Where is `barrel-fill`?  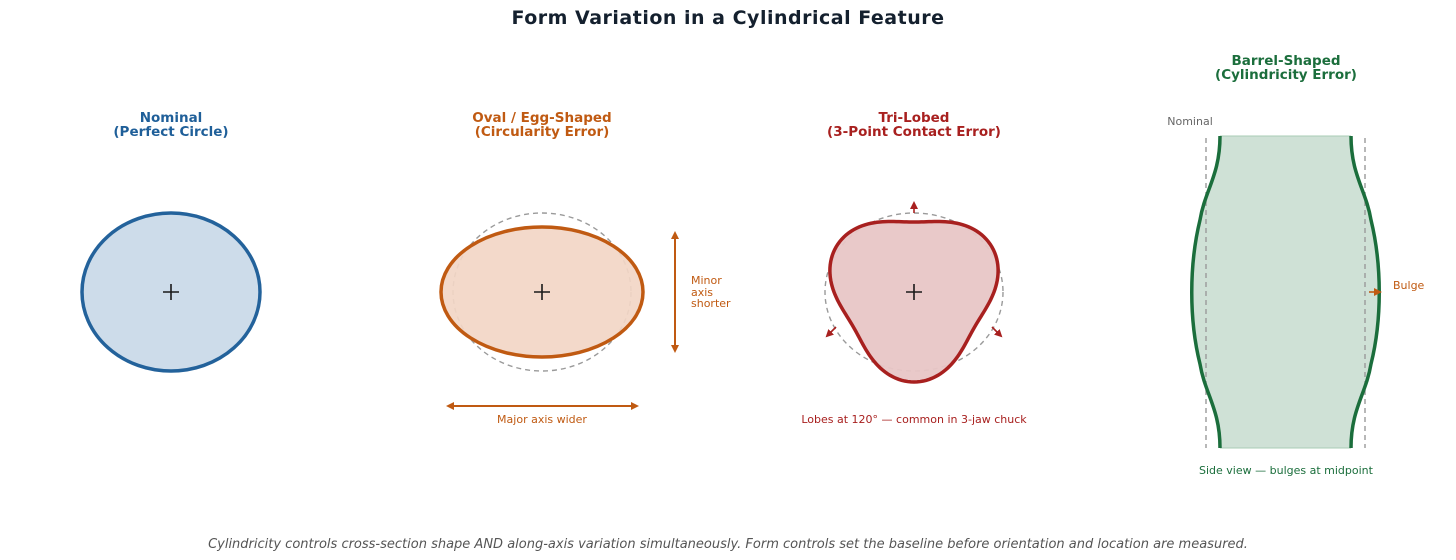 barrel-fill is located at coordinates (1285, 292).